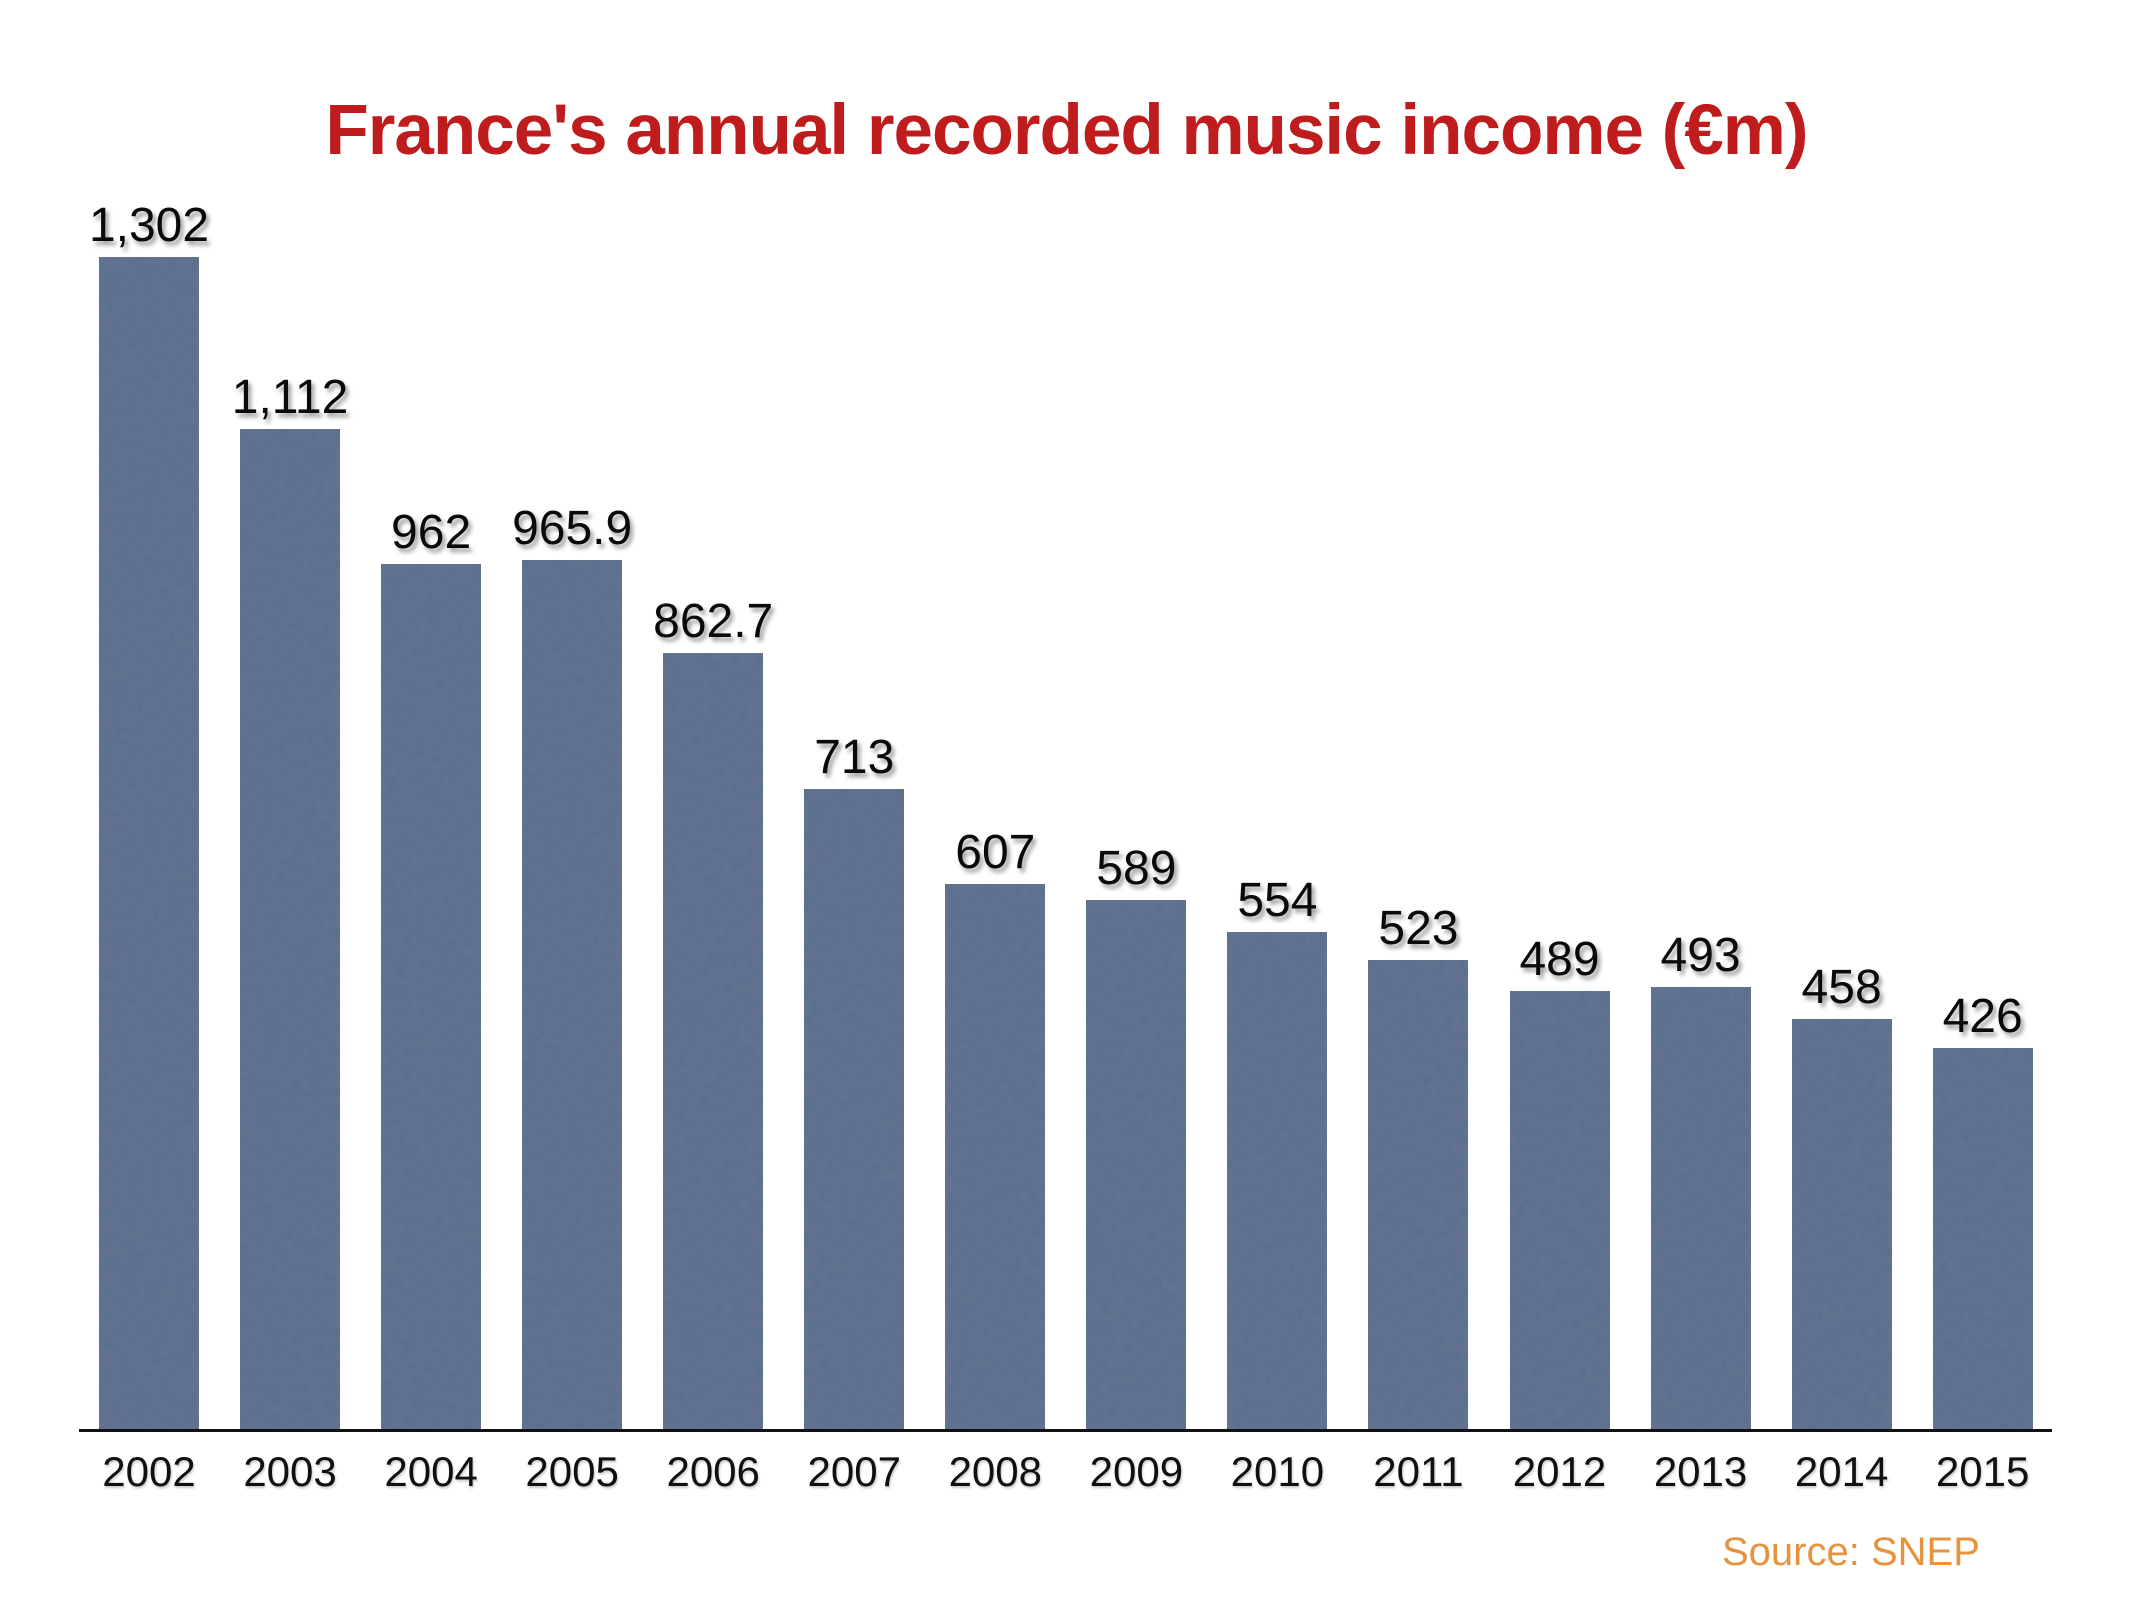 This screenshot has height=1600, width=2133. Describe the element at coordinates (1841, 987) in the screenshot. I see `bar-value-label-2014: 458` at that location.